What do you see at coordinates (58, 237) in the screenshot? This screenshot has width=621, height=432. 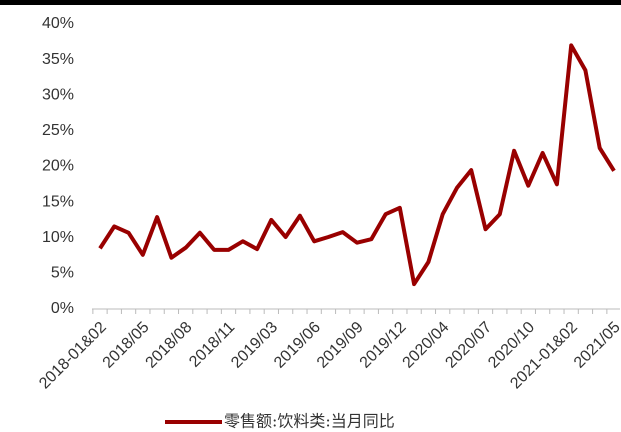 I see `y-tick-label: 10%` at bounding box center [58, 237].